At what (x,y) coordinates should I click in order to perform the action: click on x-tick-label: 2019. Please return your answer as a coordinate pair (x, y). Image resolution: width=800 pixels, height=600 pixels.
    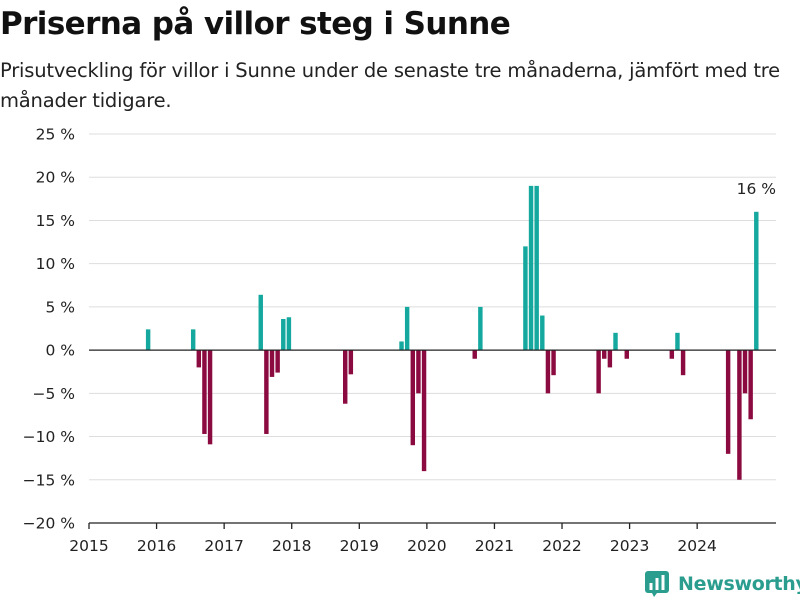
    Looking at the image, I should click on (359, 546).